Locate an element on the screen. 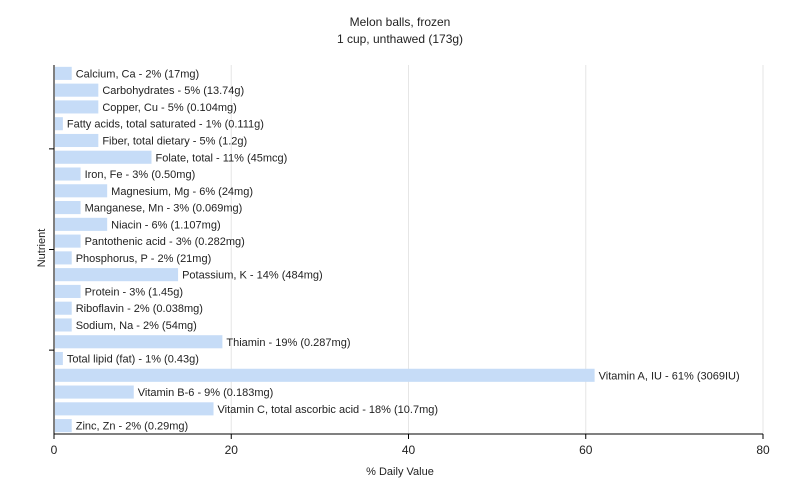 This screenshot has width=800, height=500. x-tick-label-3: 60 is located at coordinates (586, 450).